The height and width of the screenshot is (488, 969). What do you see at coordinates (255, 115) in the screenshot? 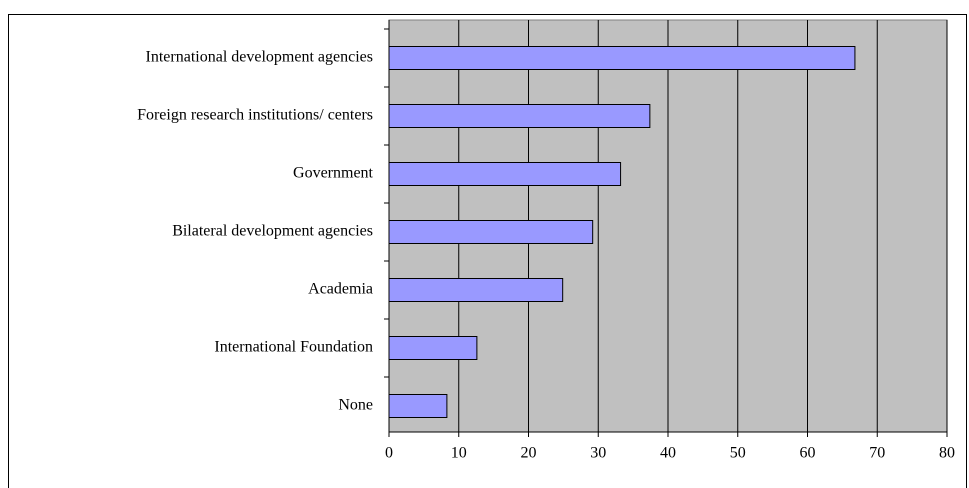
I see `y-tick-label: Foreign research institutions/ centers` at bounding box center [255, 115].